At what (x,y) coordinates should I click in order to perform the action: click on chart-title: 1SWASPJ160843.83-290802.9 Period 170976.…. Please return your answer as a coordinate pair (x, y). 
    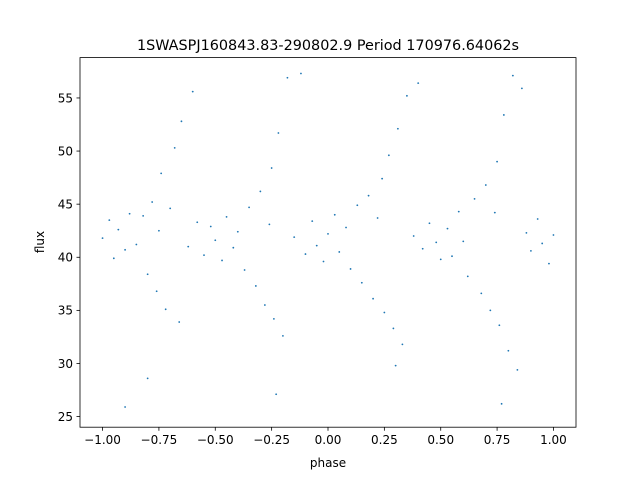
    Looking at the image, I should click on (328, 46).